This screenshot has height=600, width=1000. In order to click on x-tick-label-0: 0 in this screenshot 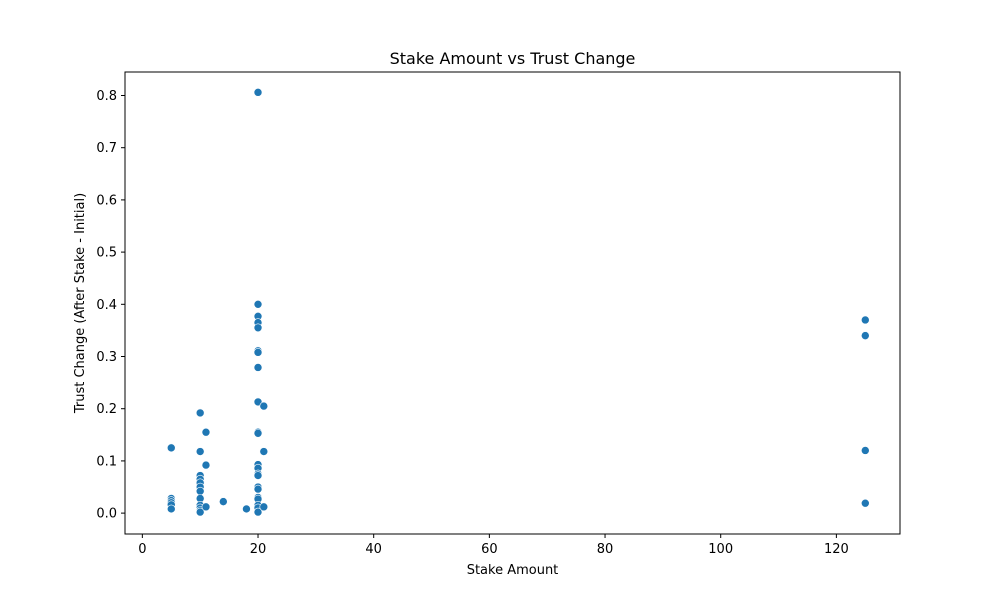, I will do `click(142, 549)`.